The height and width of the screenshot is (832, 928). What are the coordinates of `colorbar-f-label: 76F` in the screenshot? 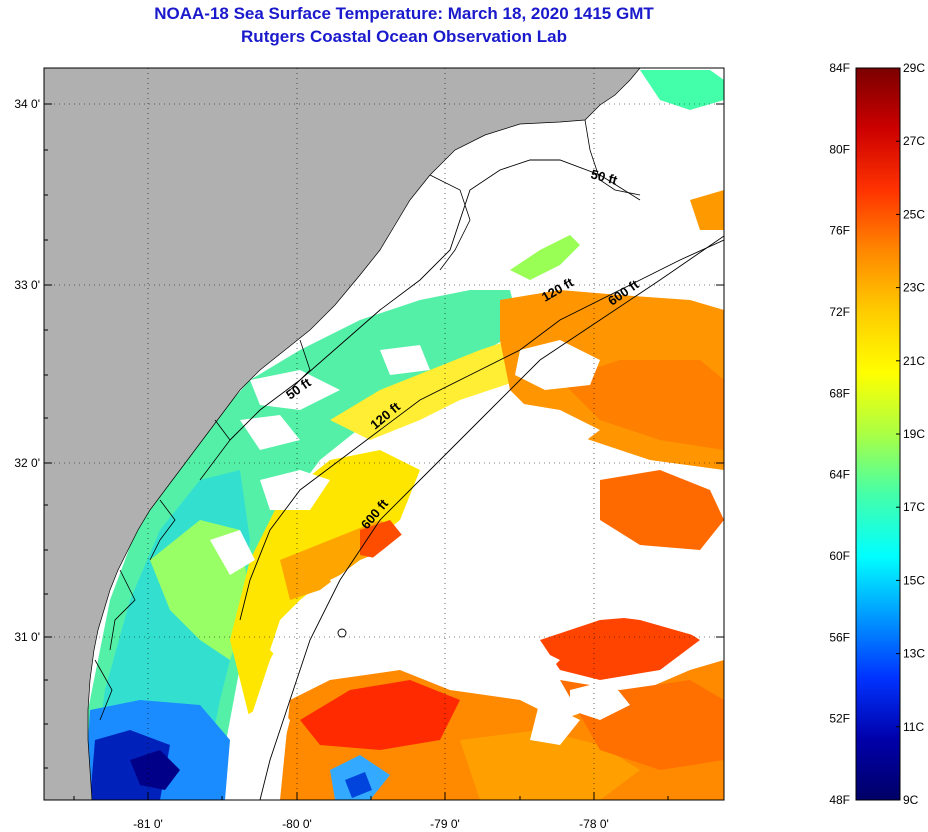 It's located at (839, 231).